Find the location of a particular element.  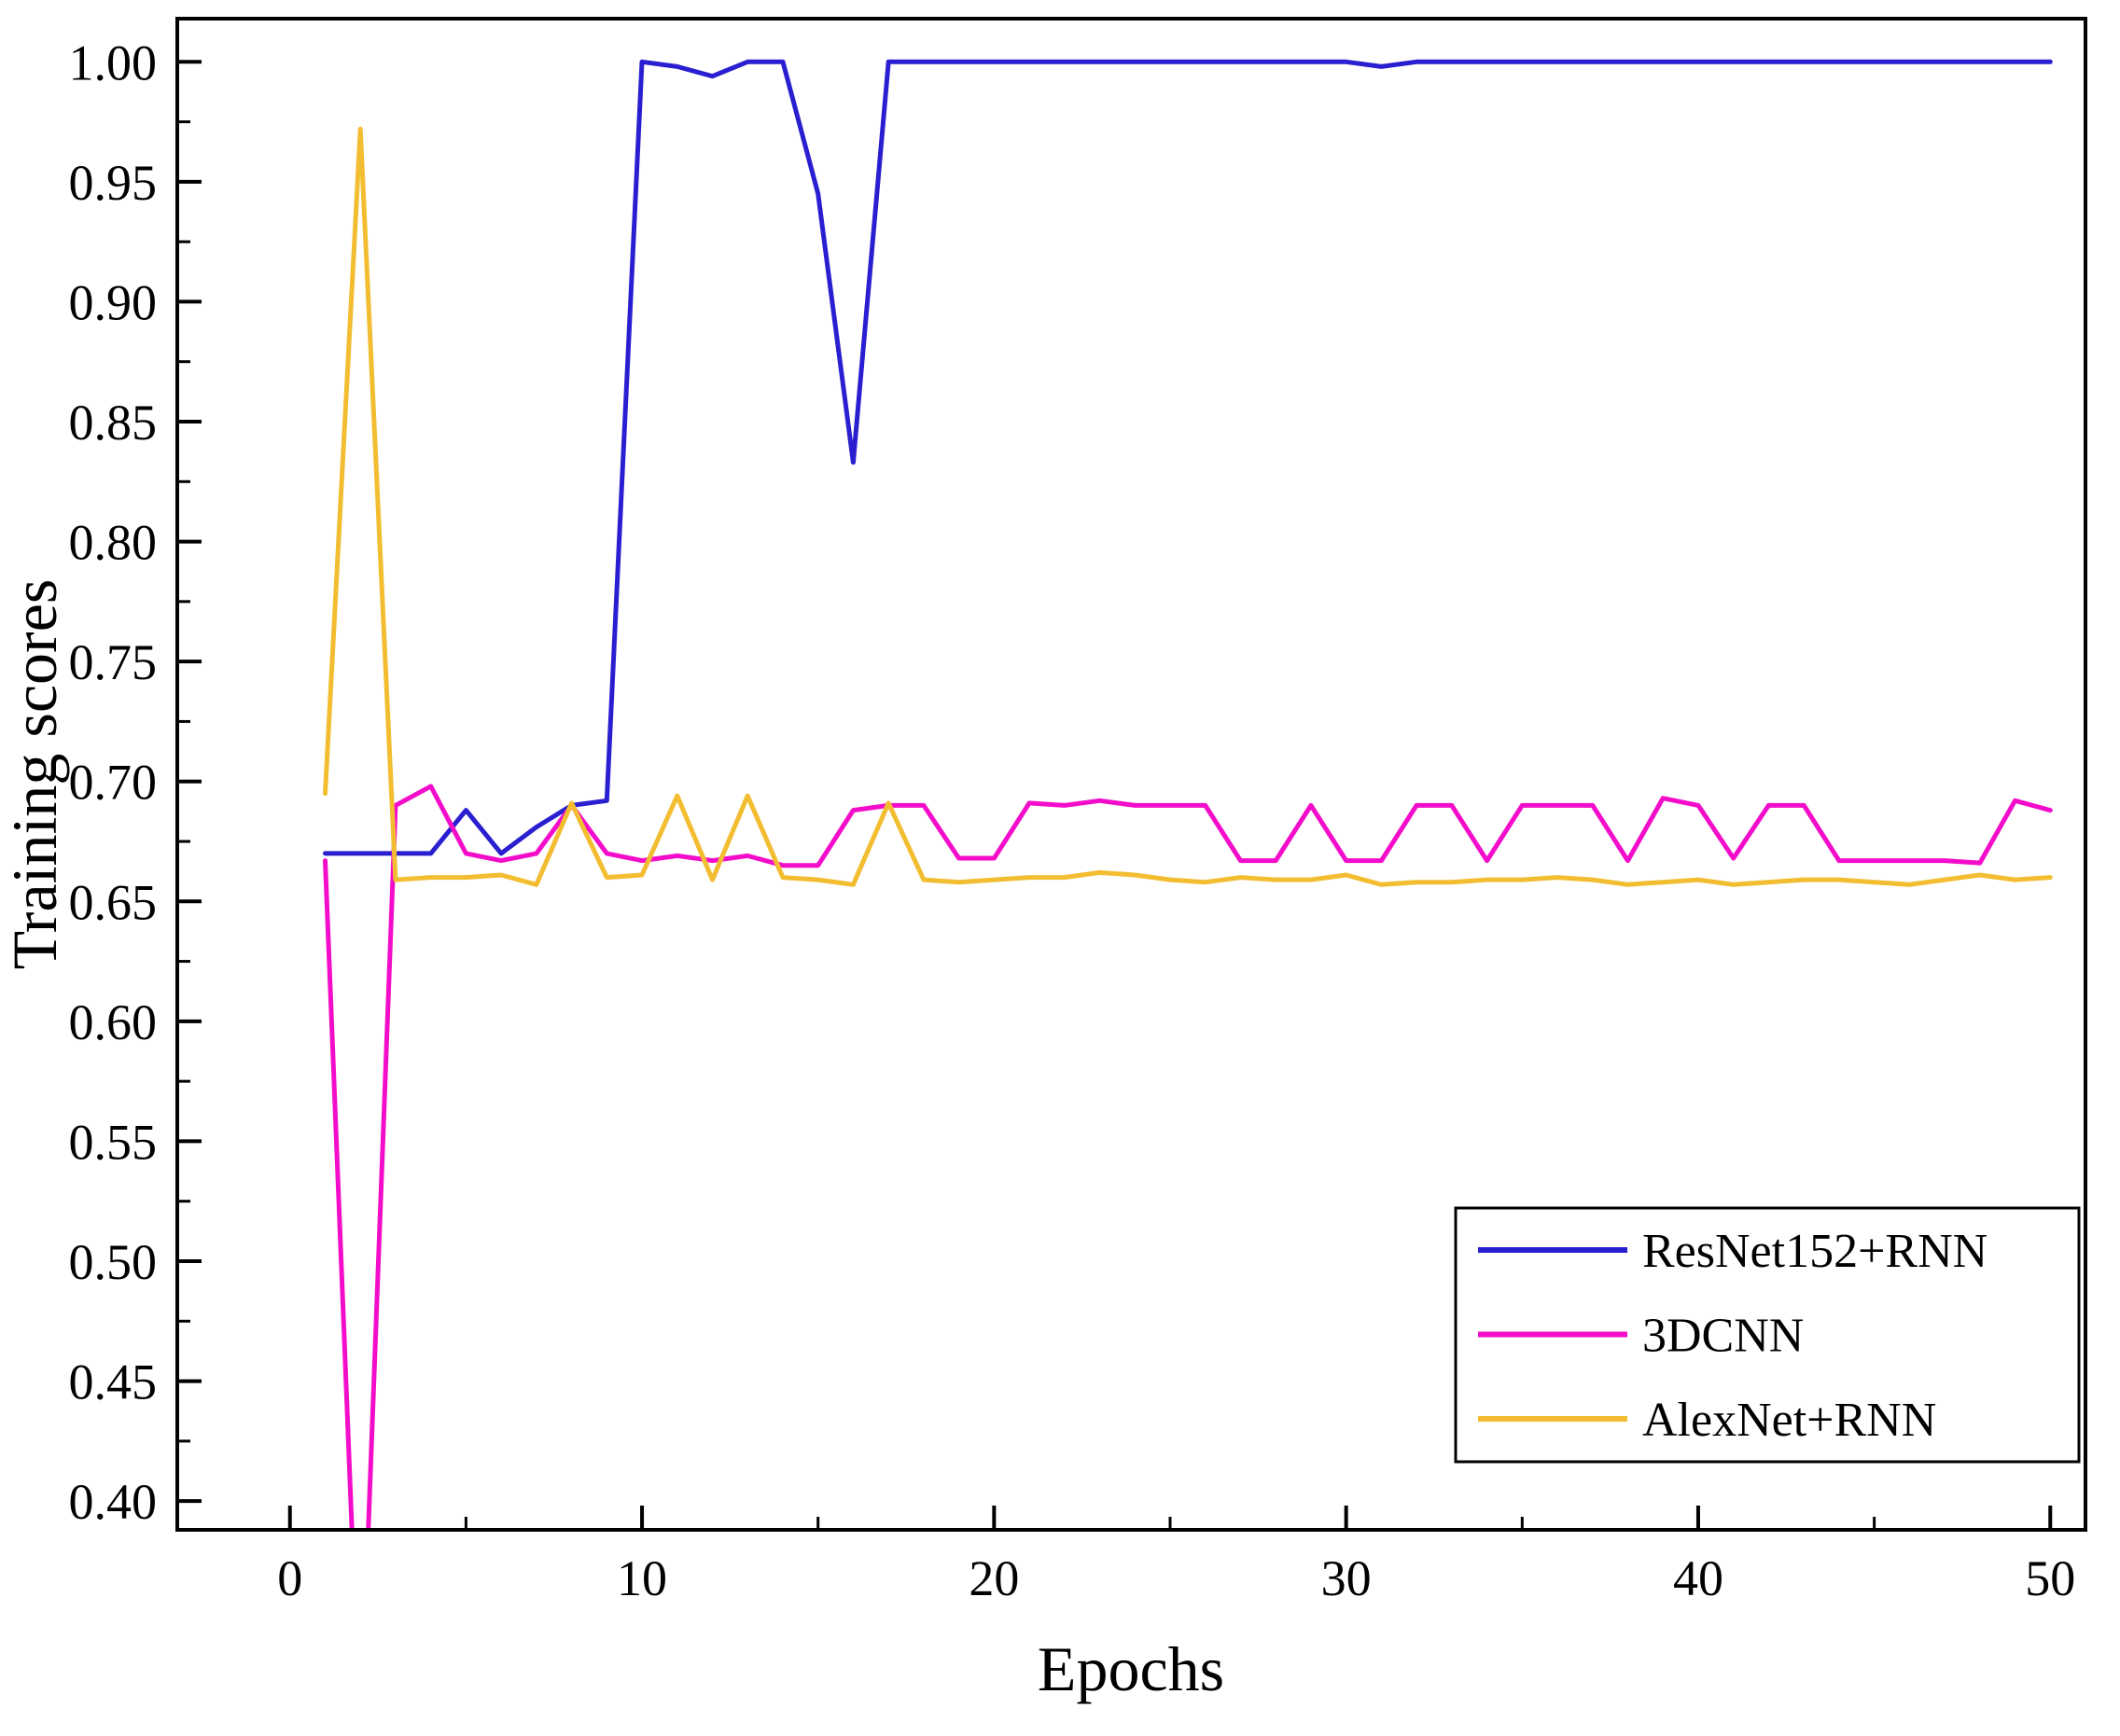

legend-item-alexnet-rnn: AlexNet+RNN is located at coordinates (1707, 1420).